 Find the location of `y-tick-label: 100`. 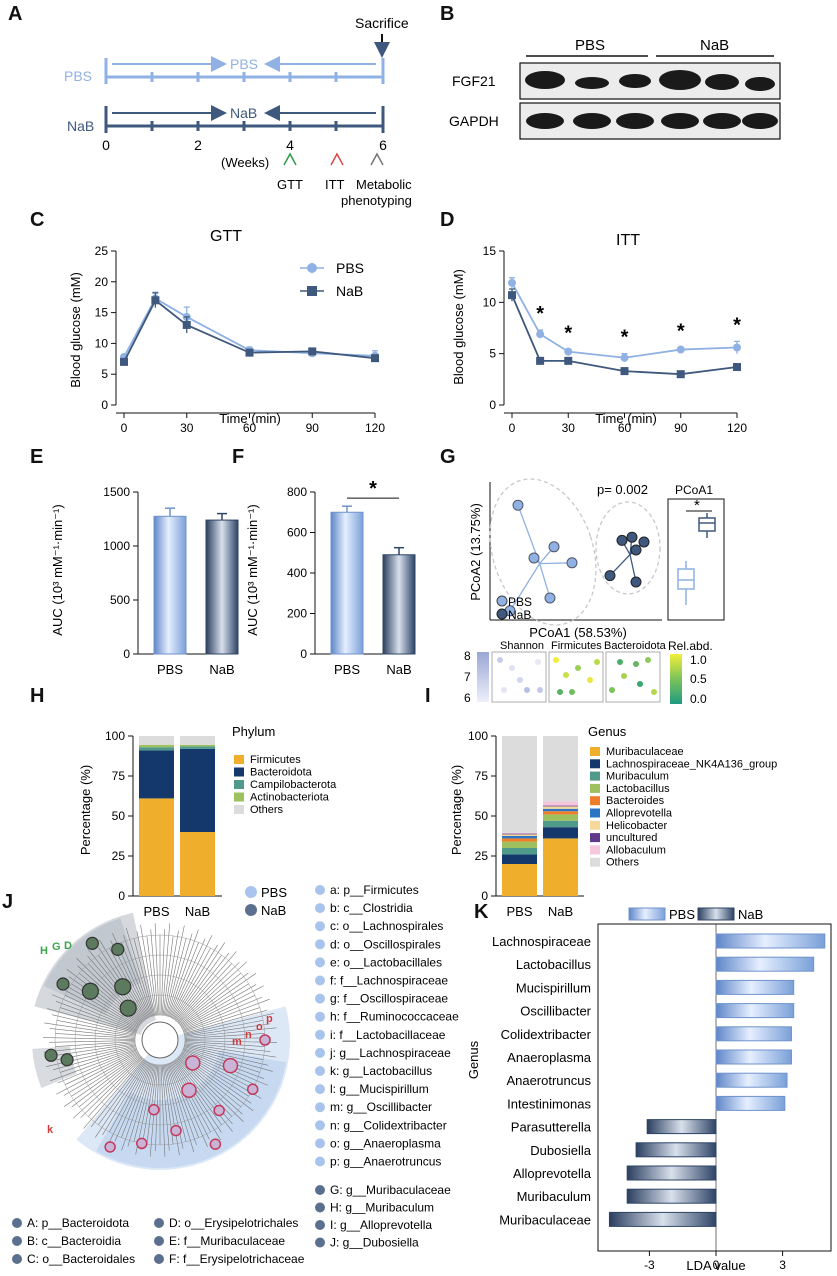

y-tick-label: 100 is located at coordinates (478, 736).